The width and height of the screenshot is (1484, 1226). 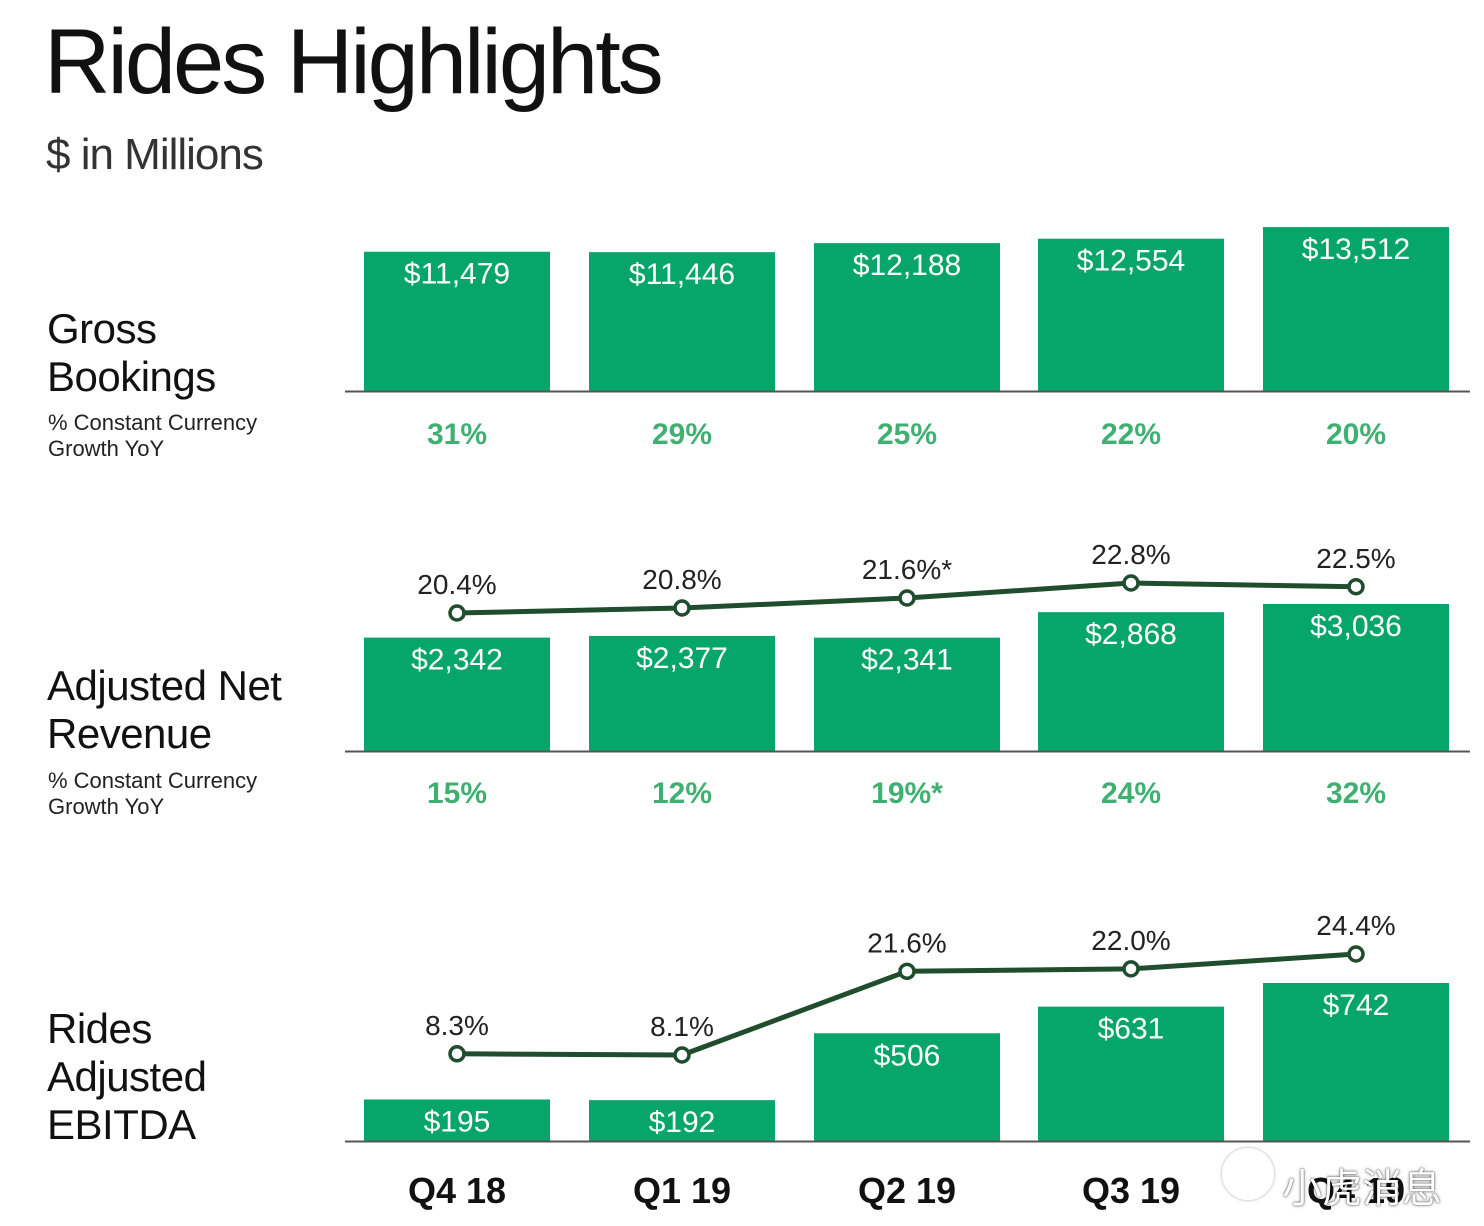 I want to click on rides-adjusted-ebitda-bar-label-1: $192, so click(x=682, y=1122).